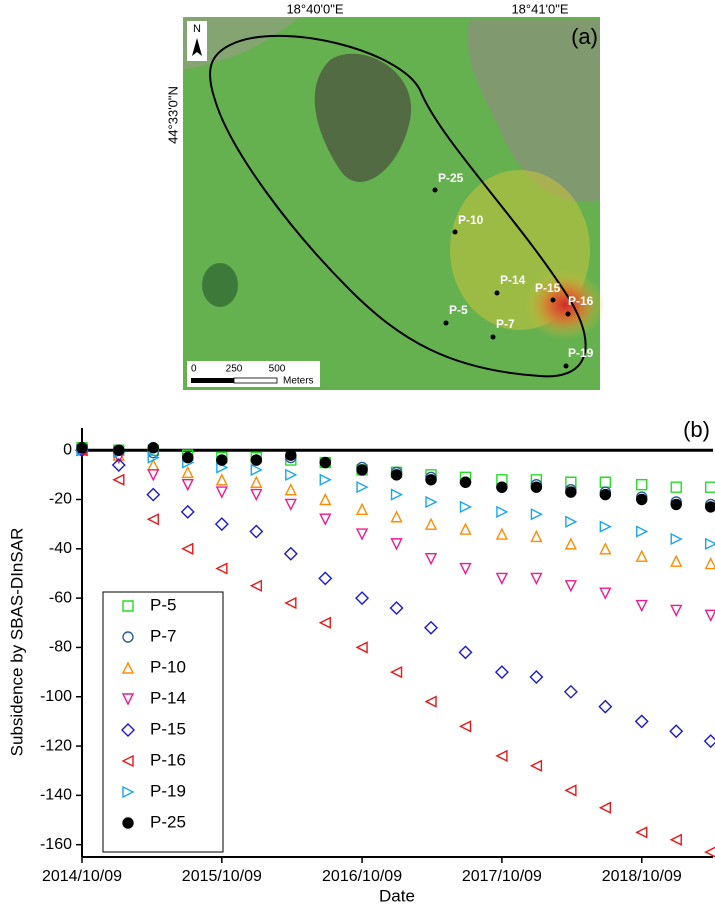  What do you see at coordinates (565, 305) in the screenshot?
I see `red-zone` at bounding box center [565, 305].